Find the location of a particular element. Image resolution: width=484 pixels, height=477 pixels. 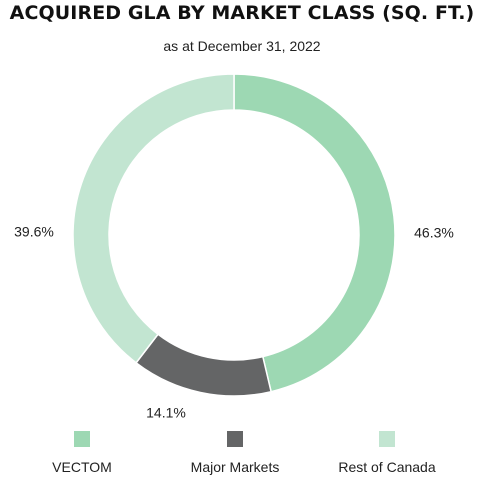

slice-label-rest-of-canada: 39.6% is located at coordinates (34, 232).